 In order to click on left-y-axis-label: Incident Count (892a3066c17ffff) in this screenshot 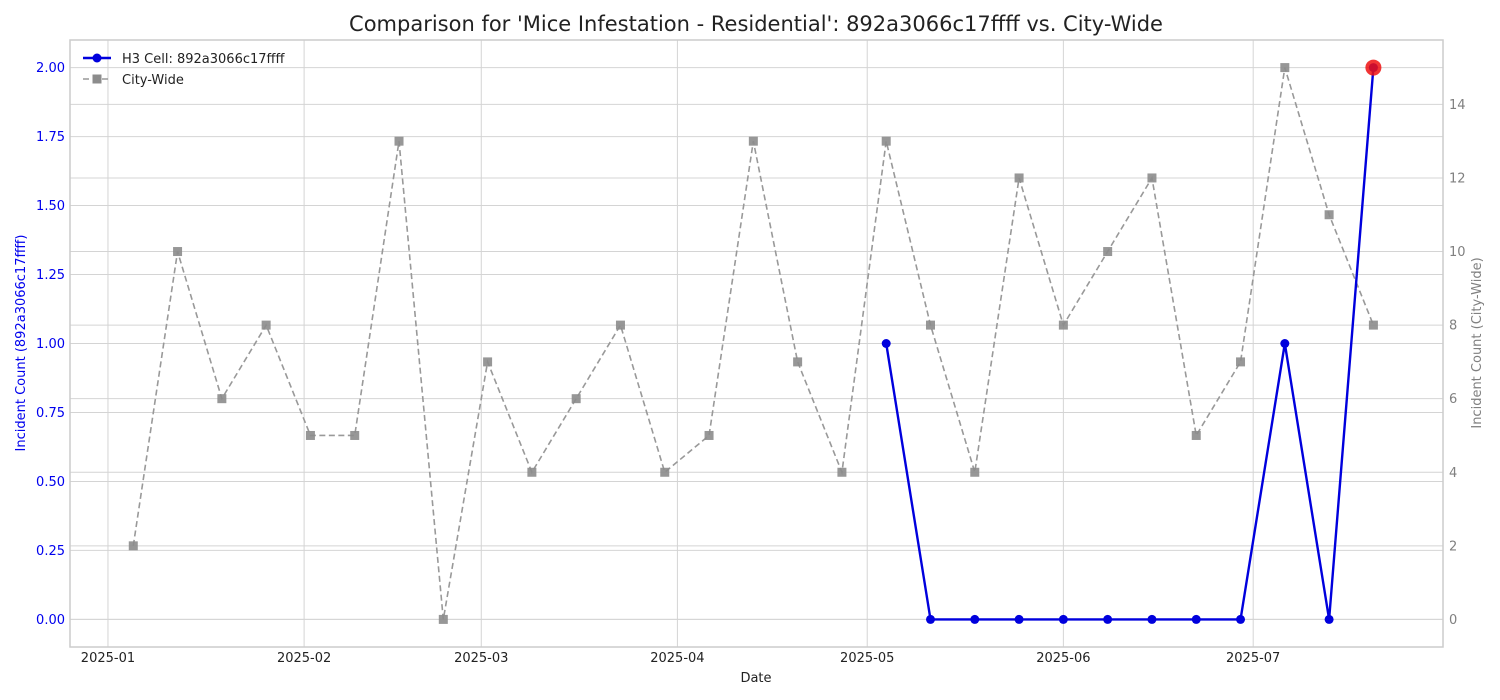, I will do `click(21, 343)`.